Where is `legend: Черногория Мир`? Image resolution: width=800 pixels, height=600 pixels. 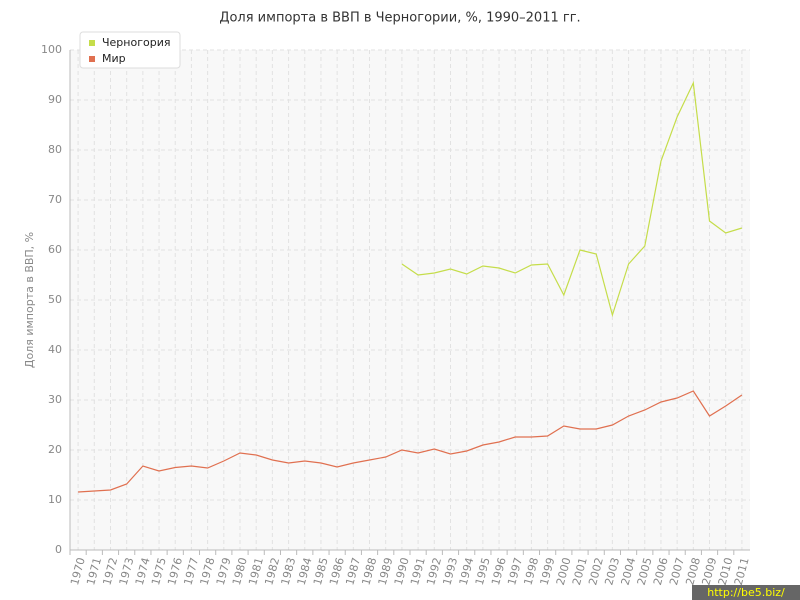 legend: Черногория Мир is located at coordinates (130, 50).